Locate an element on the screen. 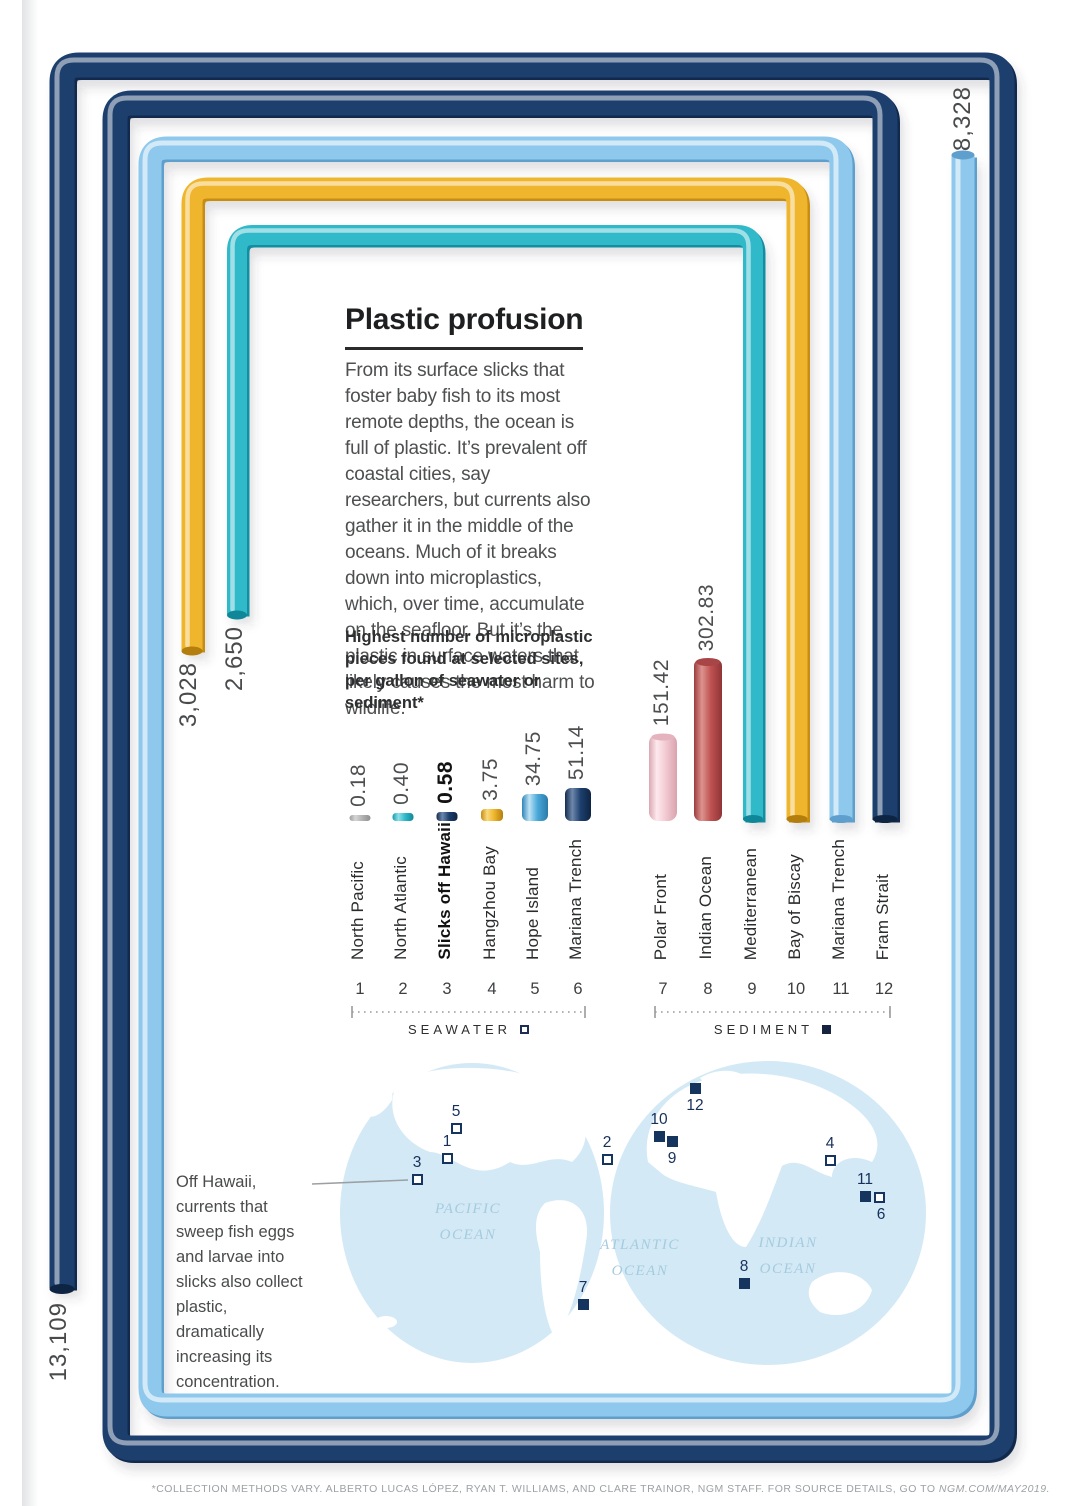 The height and width of the screenshot is (1506, 1080). page-edge-shadow is located at coordinates (30, 753).